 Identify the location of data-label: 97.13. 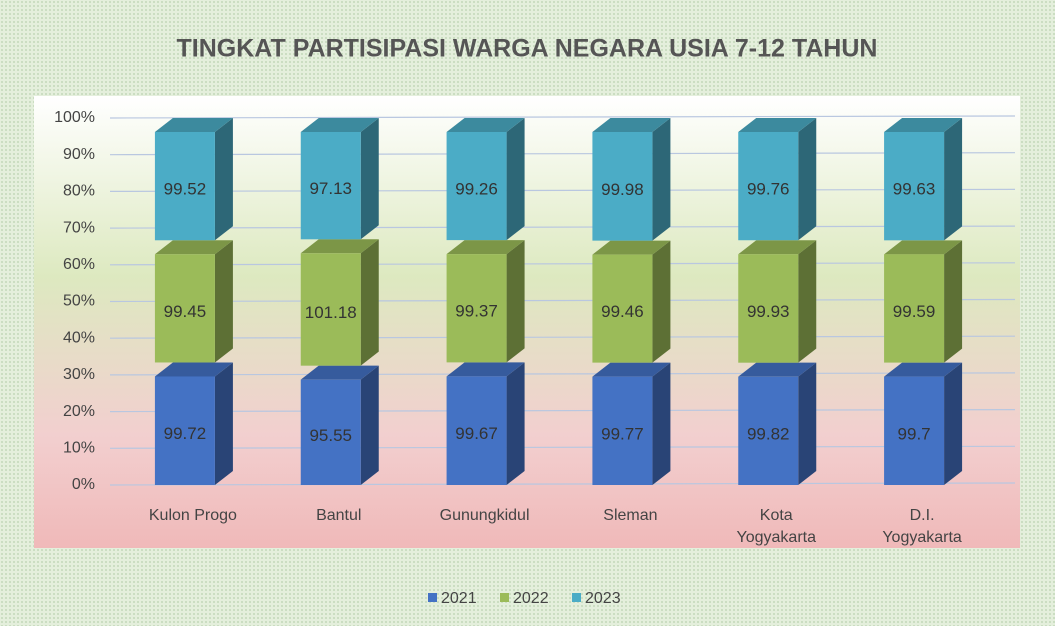
(330, 188).